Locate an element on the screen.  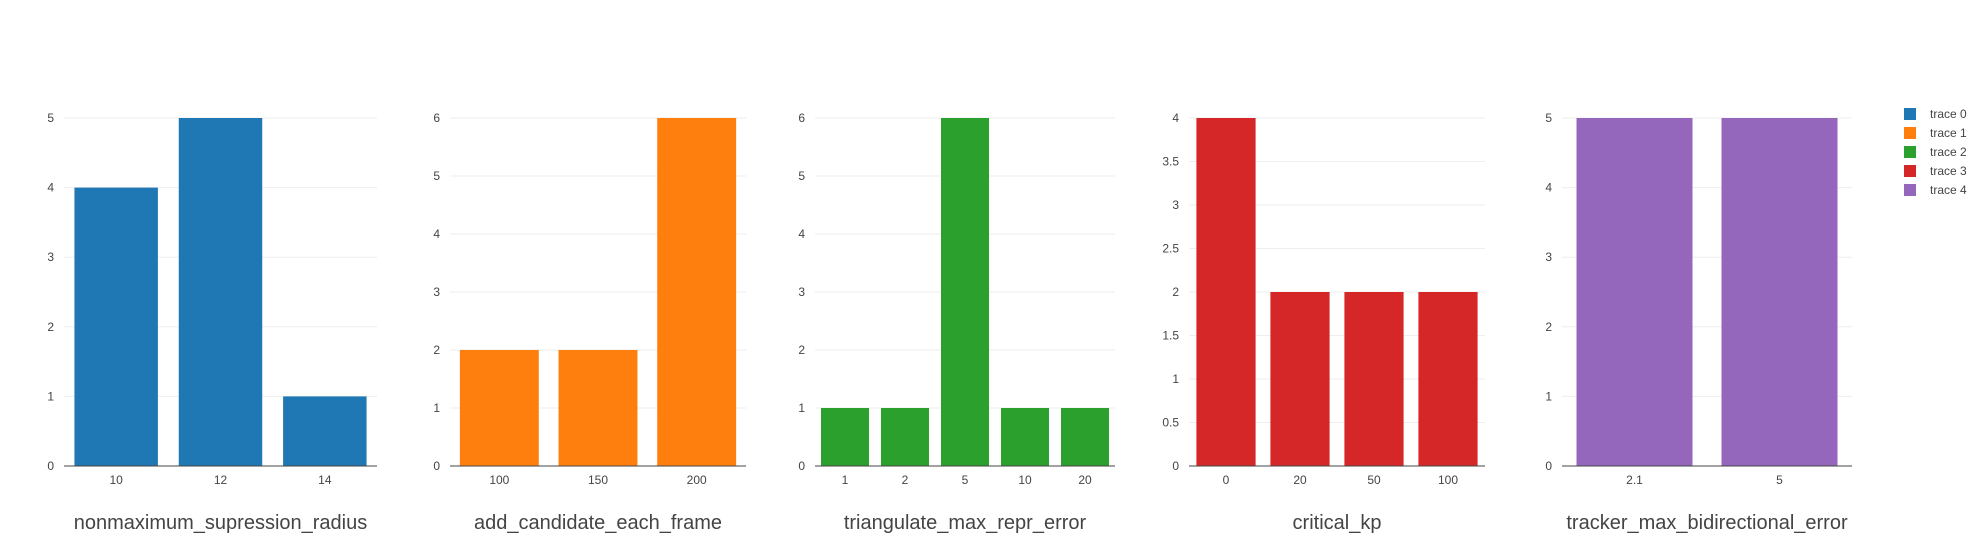
y-tick-label: 3.5 is located at coordinates (1170, 162).